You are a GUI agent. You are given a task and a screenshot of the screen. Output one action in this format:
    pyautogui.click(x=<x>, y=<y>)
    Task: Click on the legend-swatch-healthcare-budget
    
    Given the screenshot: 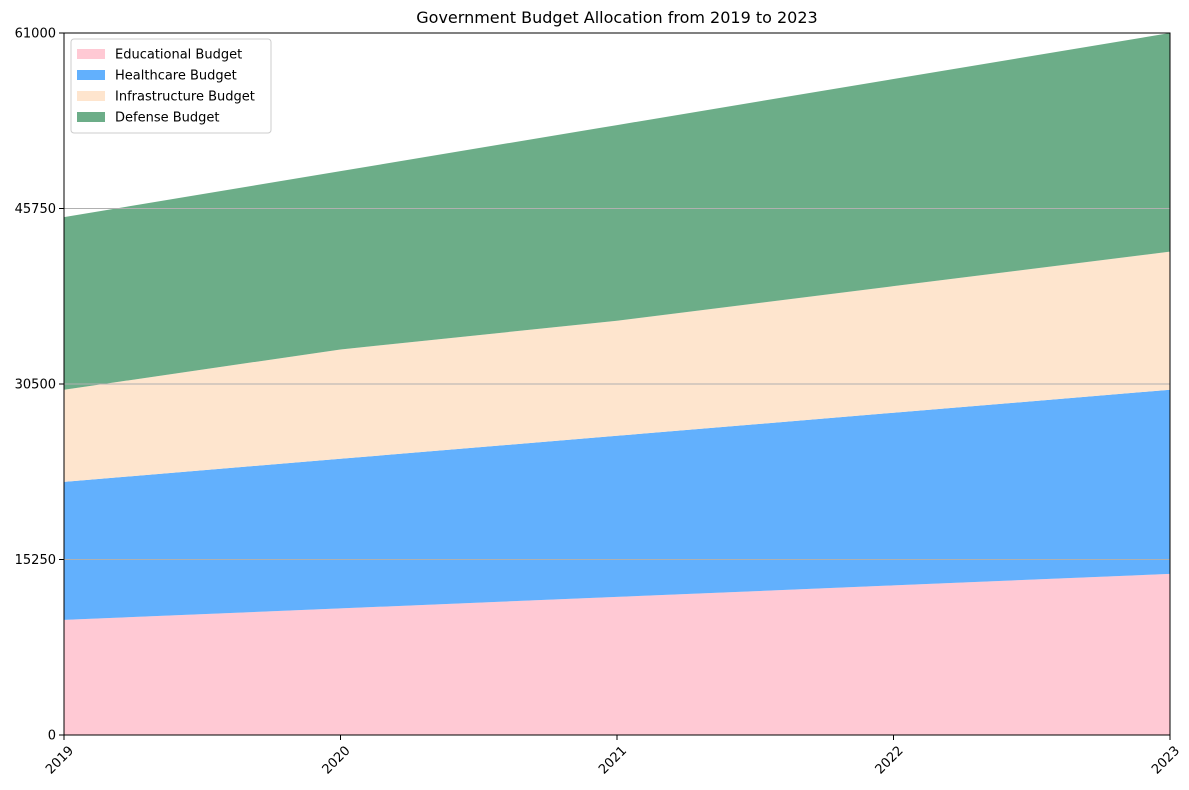 What is the action you would take?
    pyautogui.click(x=91, y=75)
    